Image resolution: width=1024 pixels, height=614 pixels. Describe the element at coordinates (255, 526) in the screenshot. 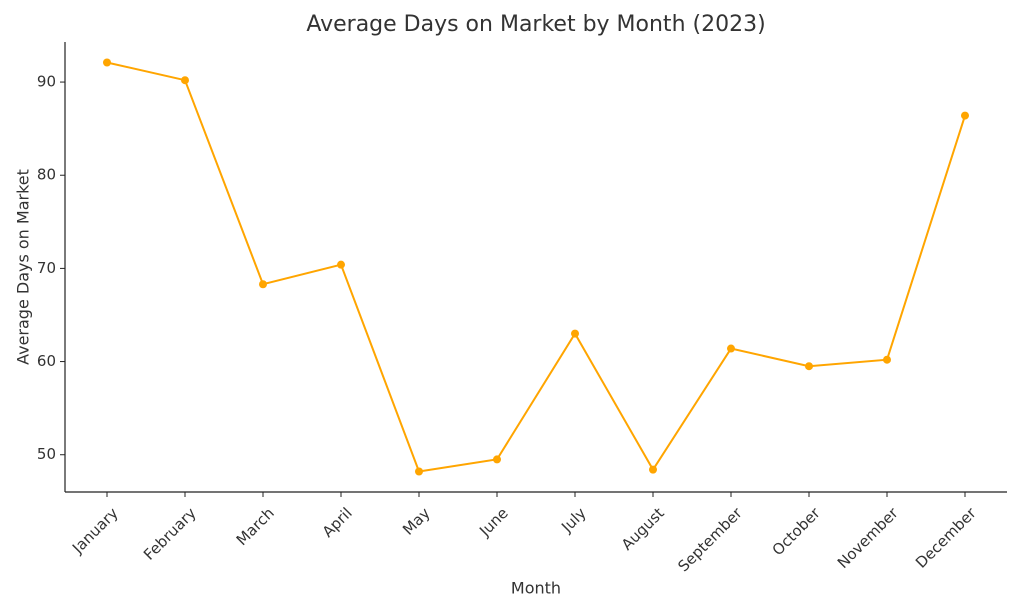

I see `x-tick-label: March` at that location.